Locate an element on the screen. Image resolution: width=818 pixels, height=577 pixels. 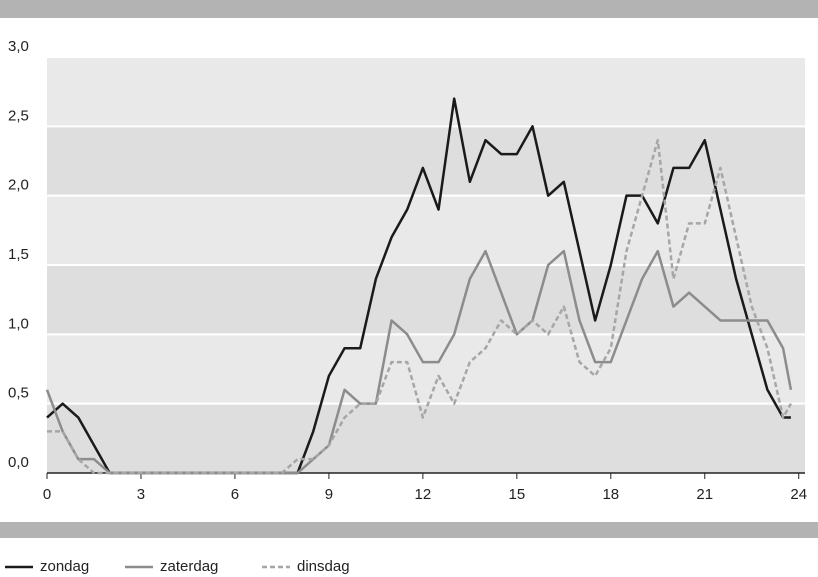
x-tick-label: 15 is located at coordinates (516, 494).